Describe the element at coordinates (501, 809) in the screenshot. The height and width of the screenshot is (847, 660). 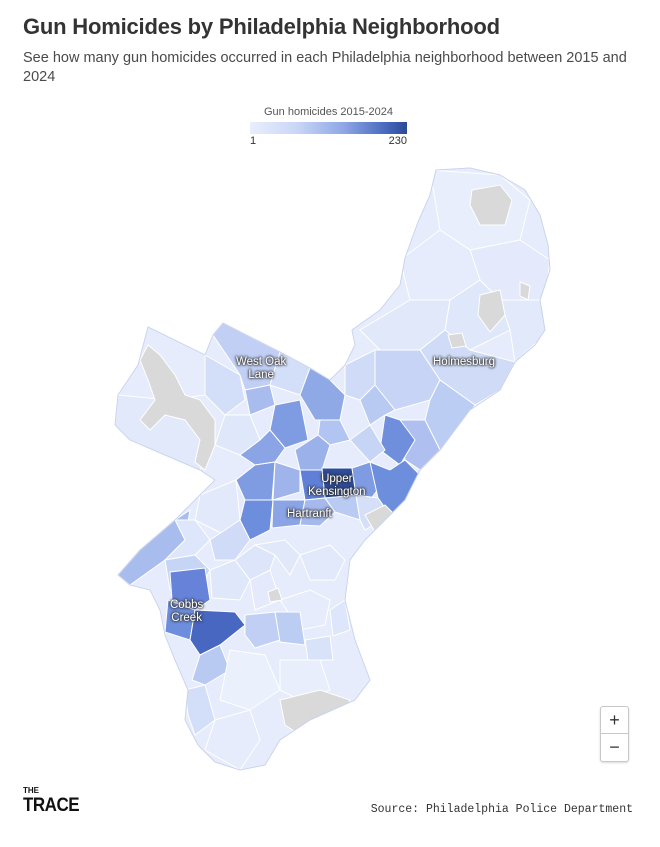
I see `source-note: Source: Philadelphia Police Department` at that location.